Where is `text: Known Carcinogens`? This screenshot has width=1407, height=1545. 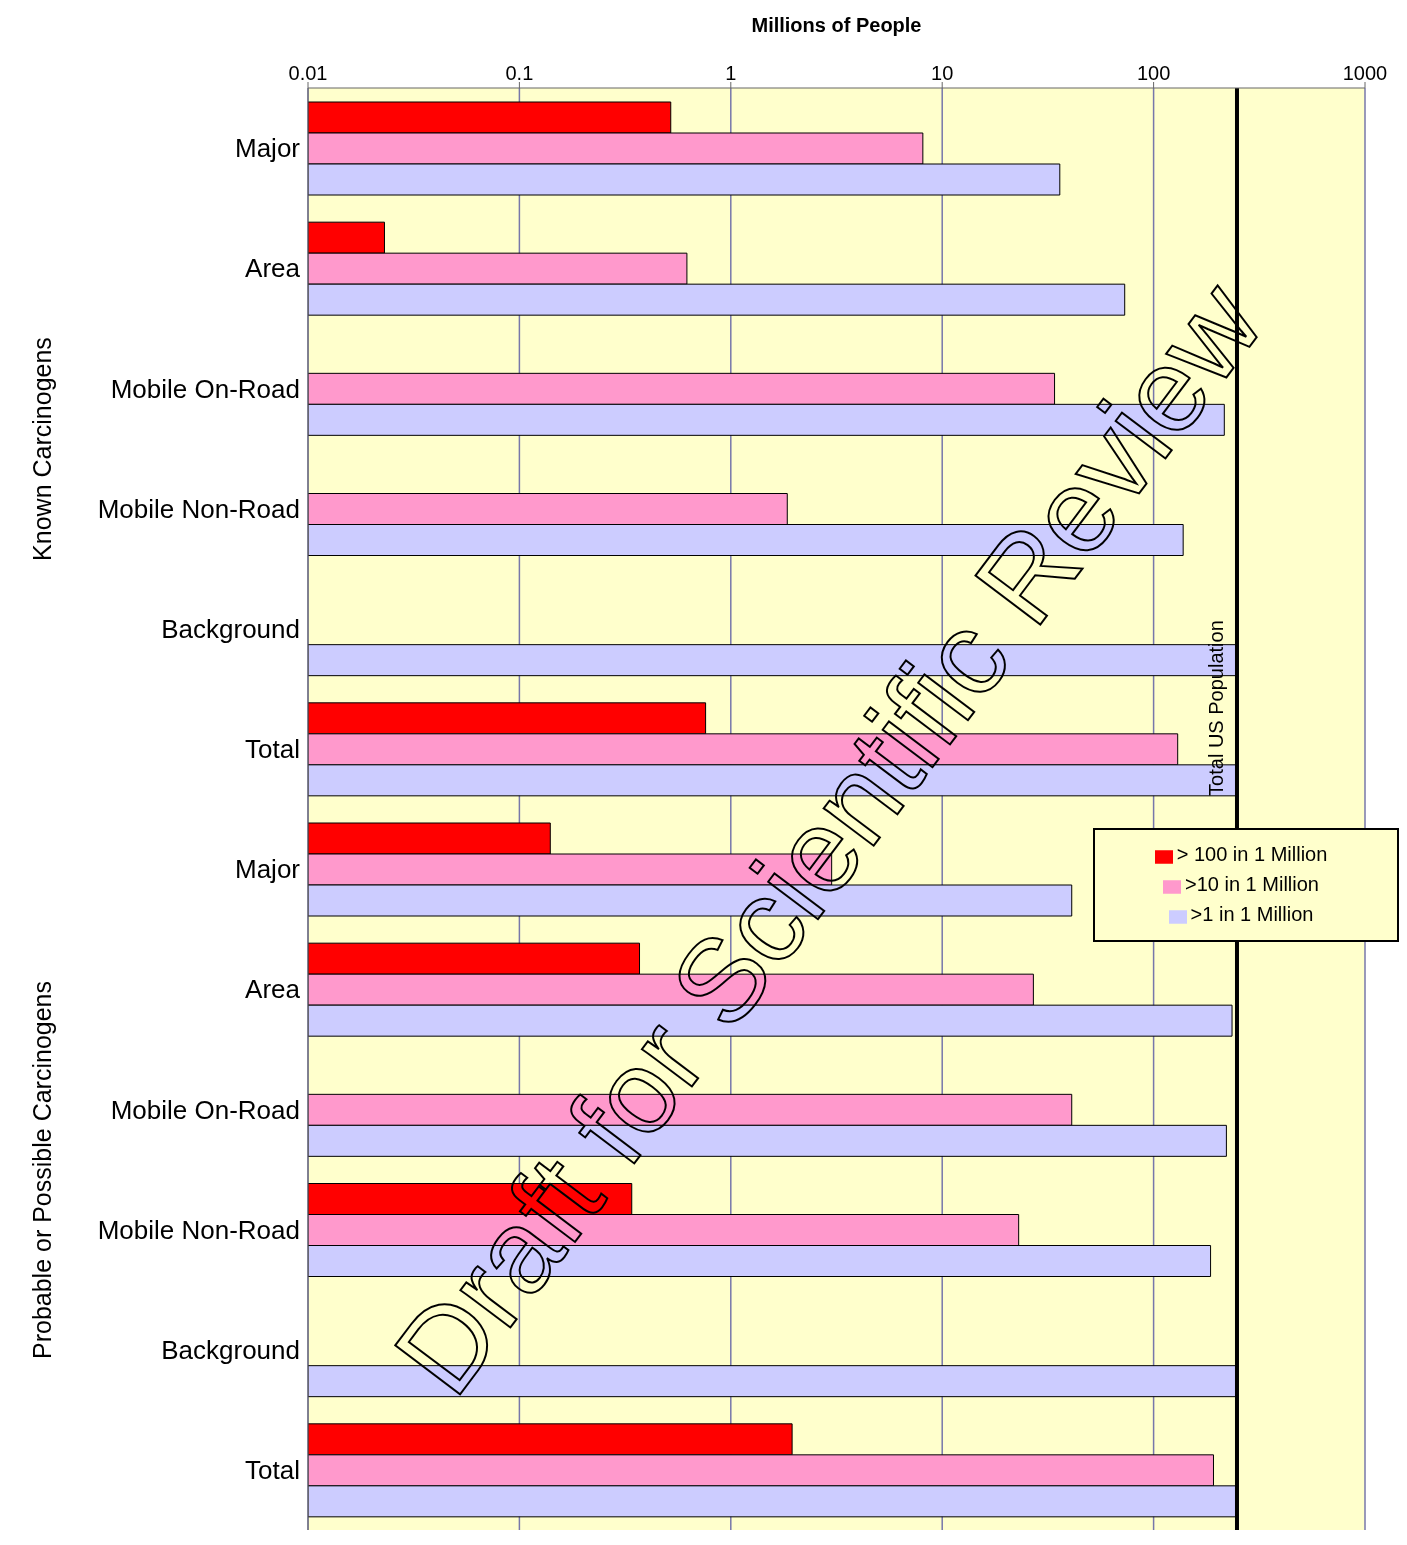 text: Known Carcinogens is located at coordinates (42, 448).